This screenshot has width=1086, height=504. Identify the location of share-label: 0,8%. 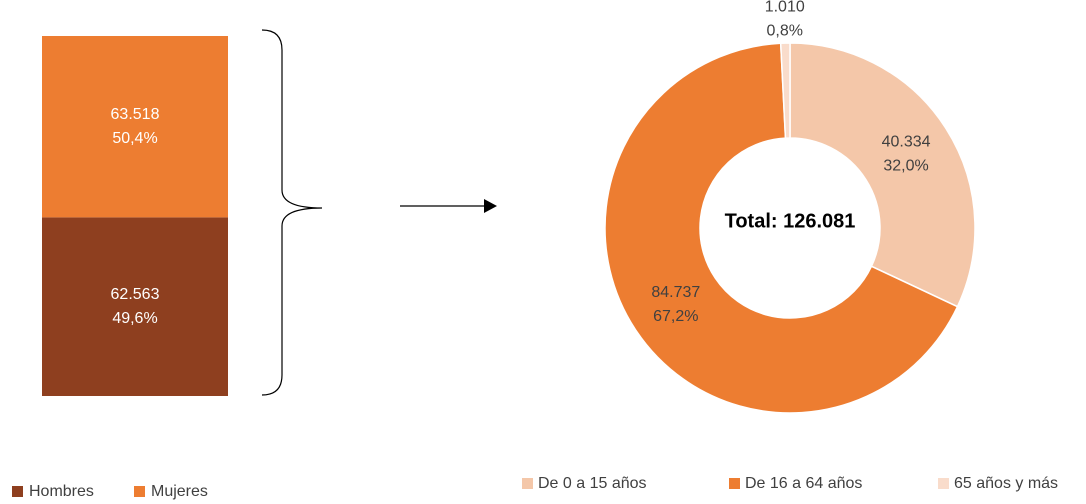
(785, 30).